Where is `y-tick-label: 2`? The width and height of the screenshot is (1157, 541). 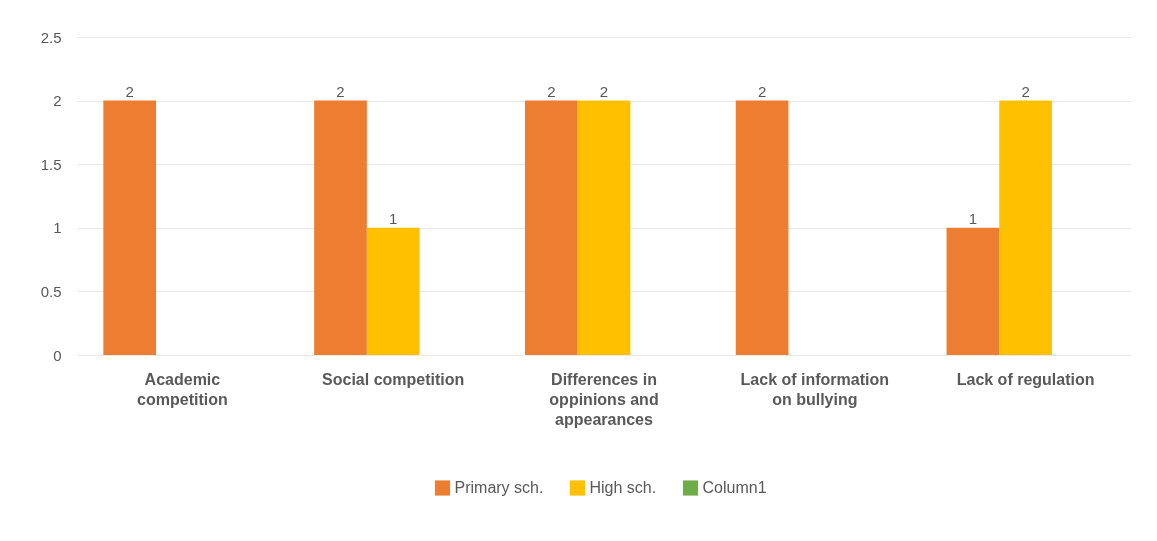
y-tick-label: 2 is located at coordinates (57, 101).